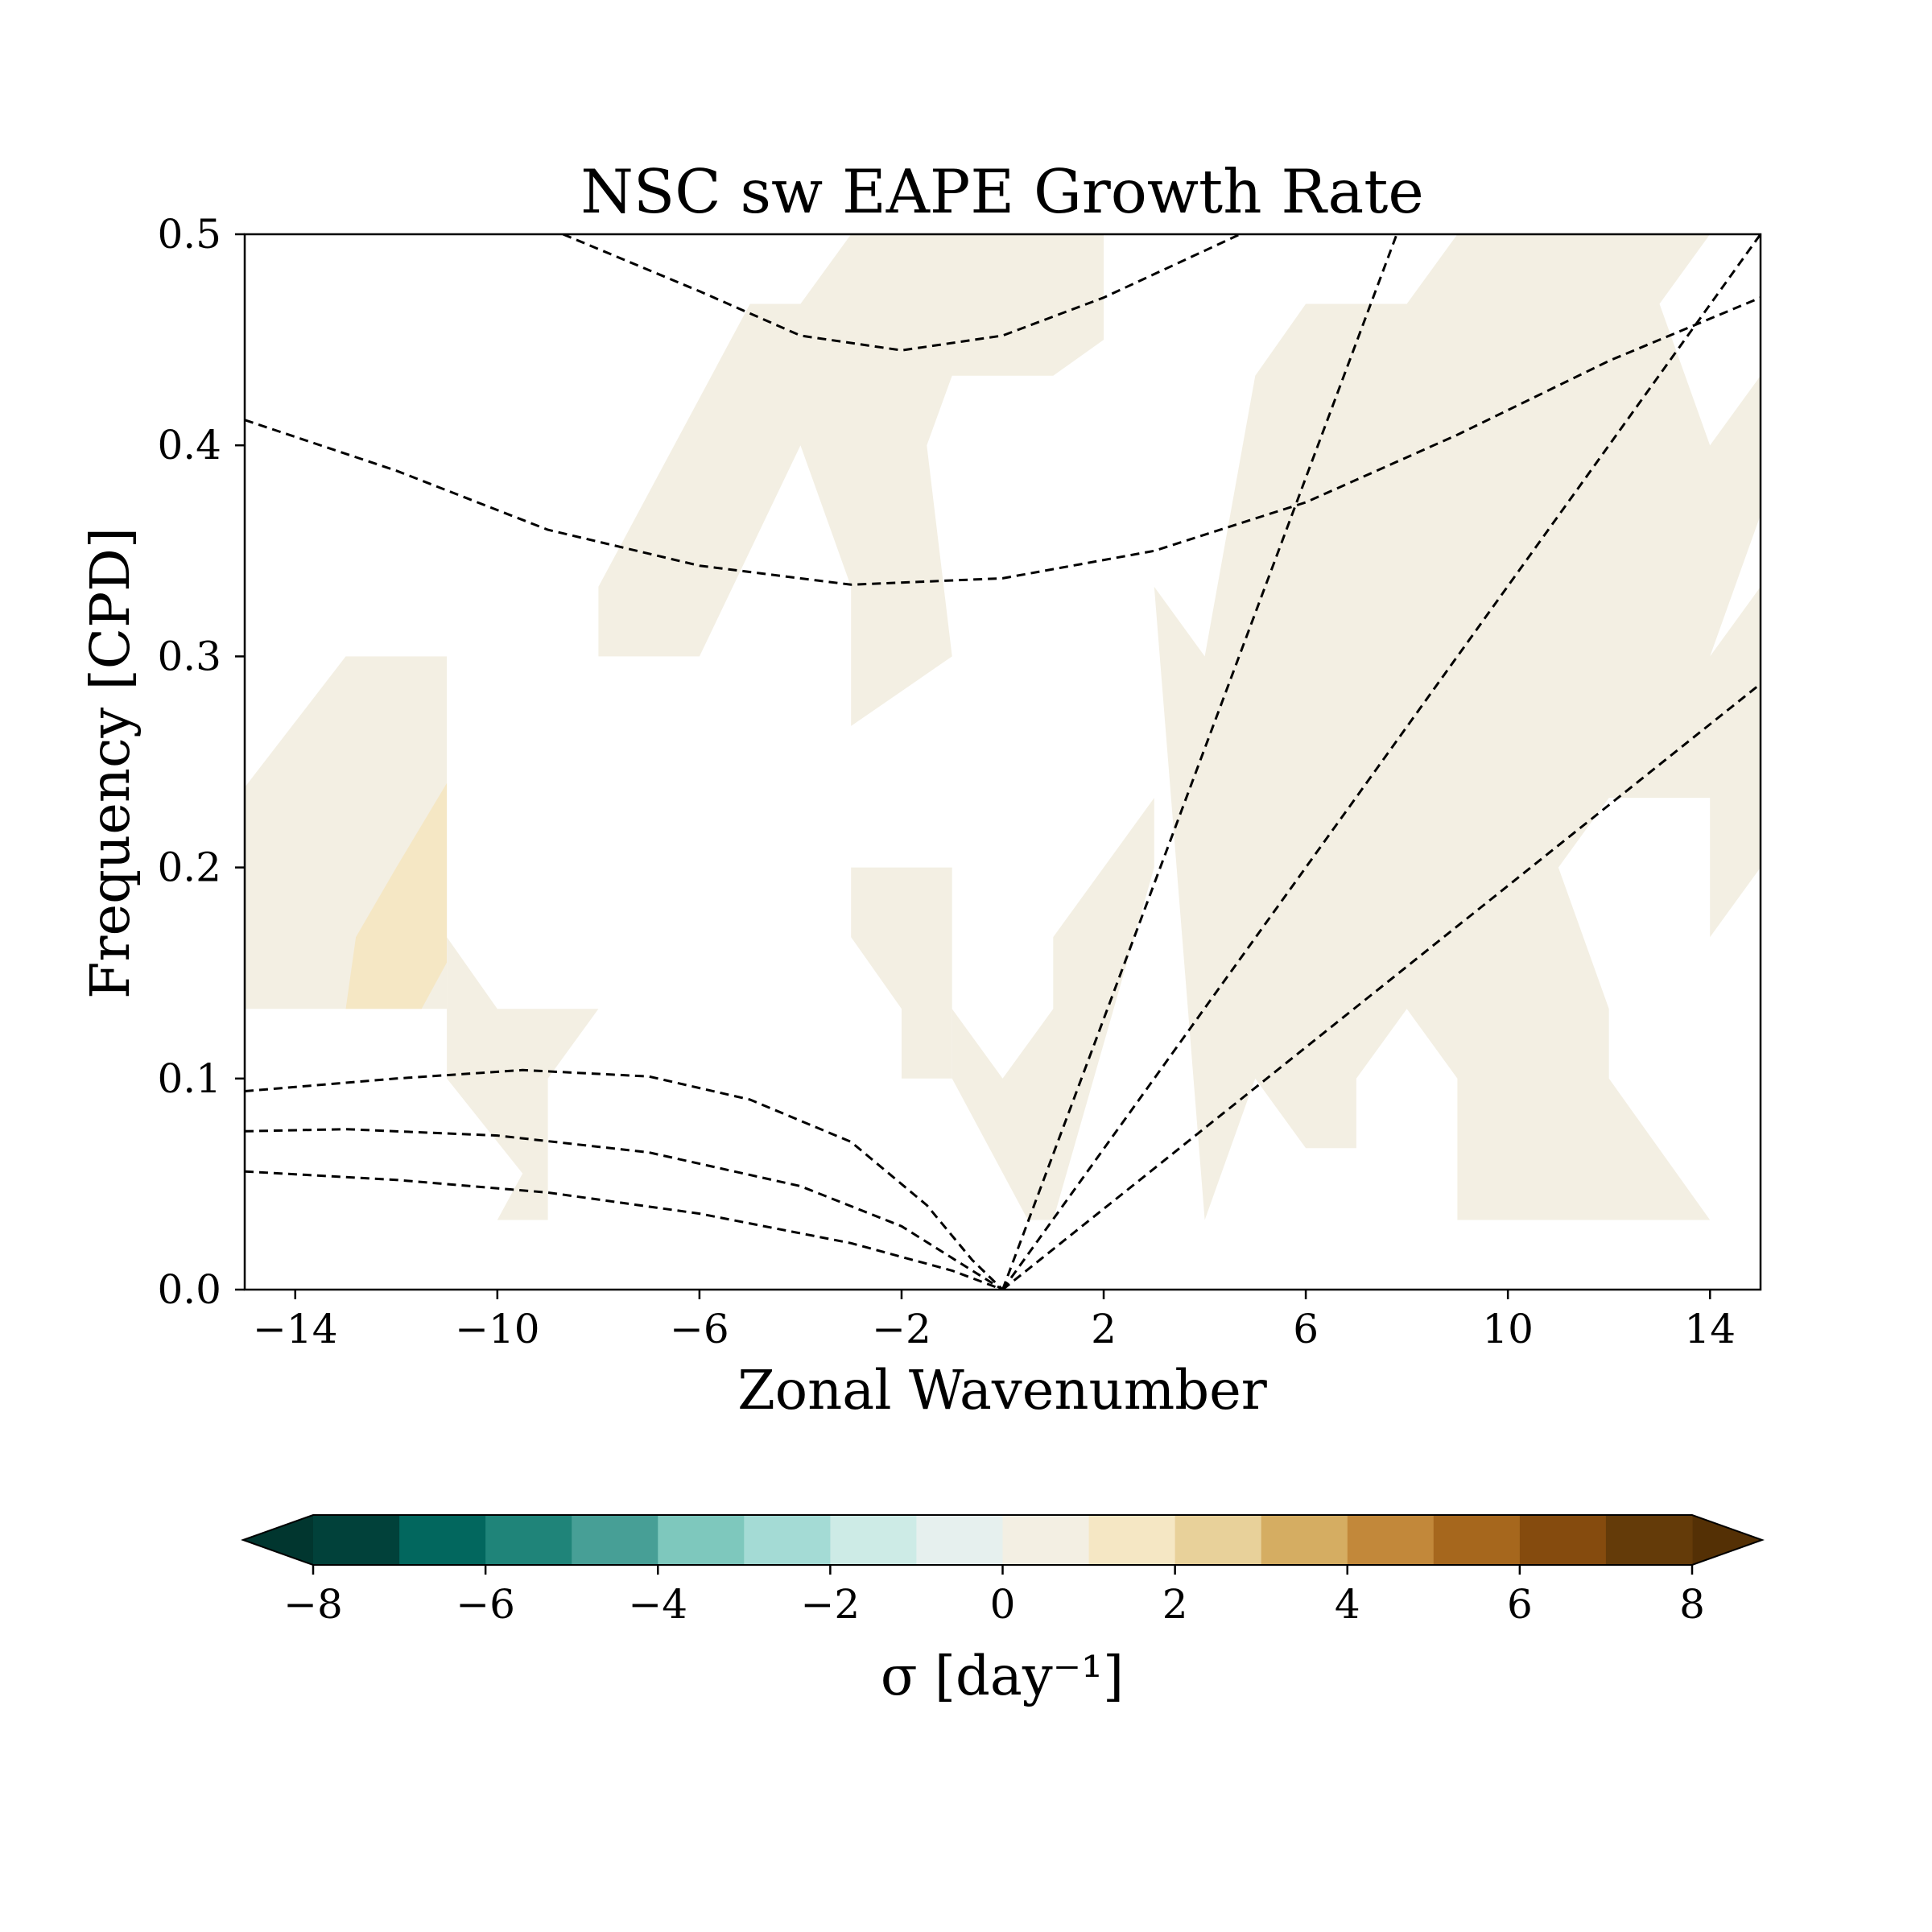 This screenshot has height=1932, width=1932. I want to click on y-tick-label: 0.1, so click(189, 1078).